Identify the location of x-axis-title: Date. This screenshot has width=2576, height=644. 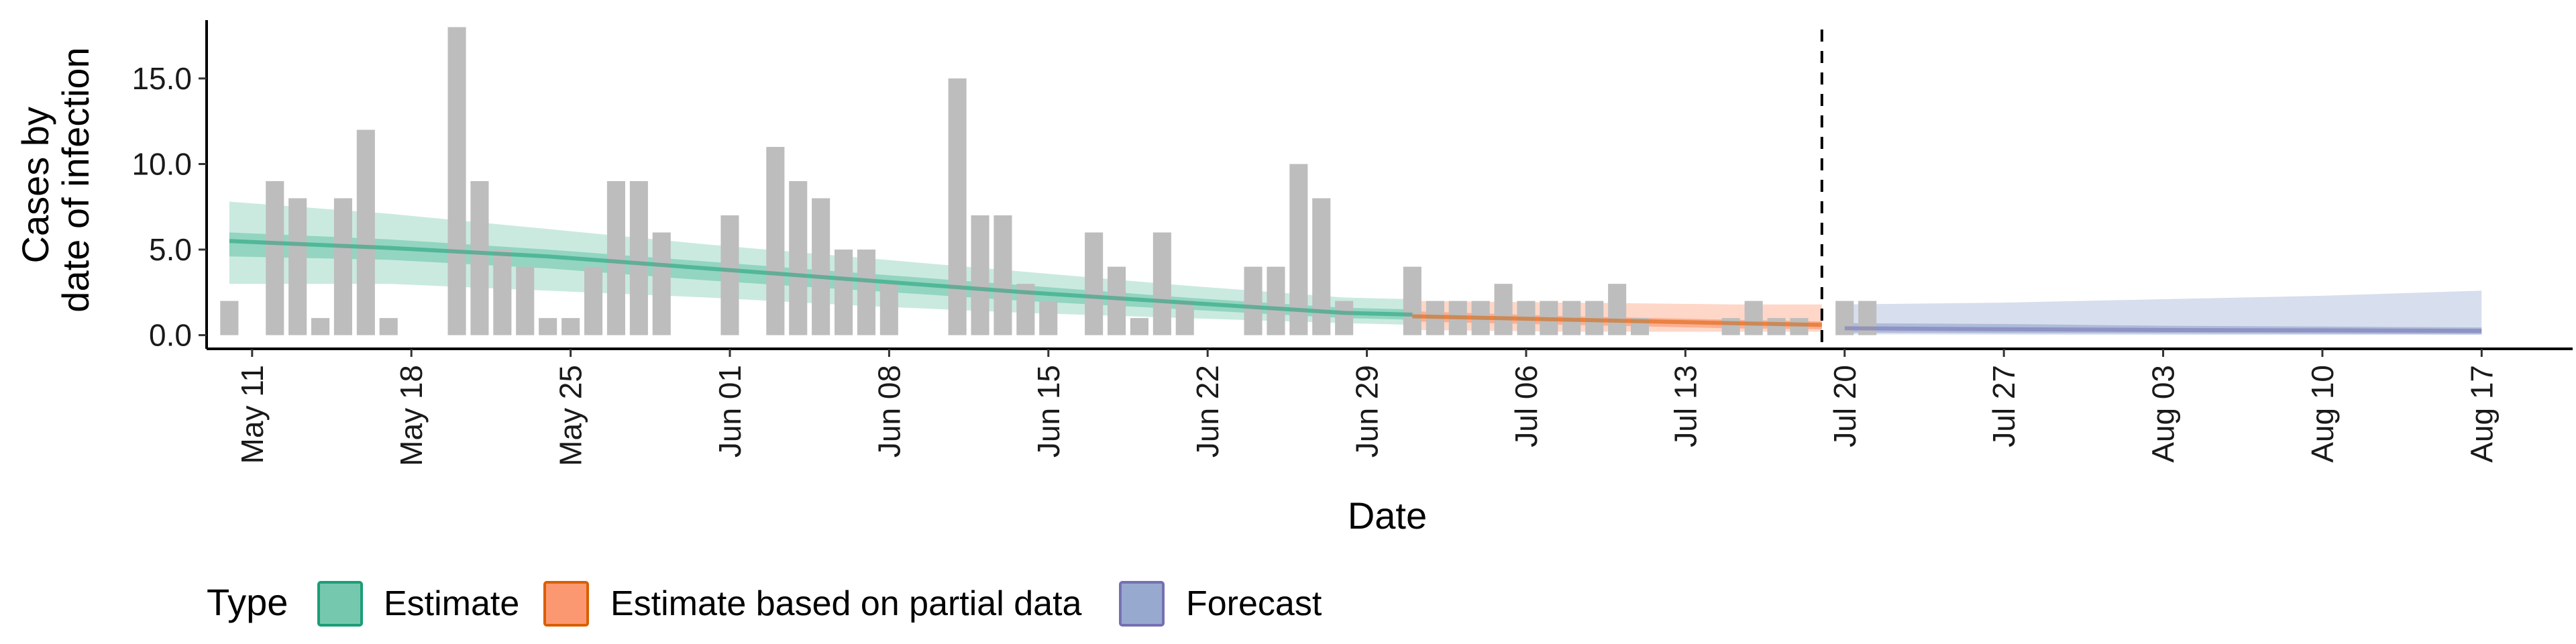
(1387, 515).